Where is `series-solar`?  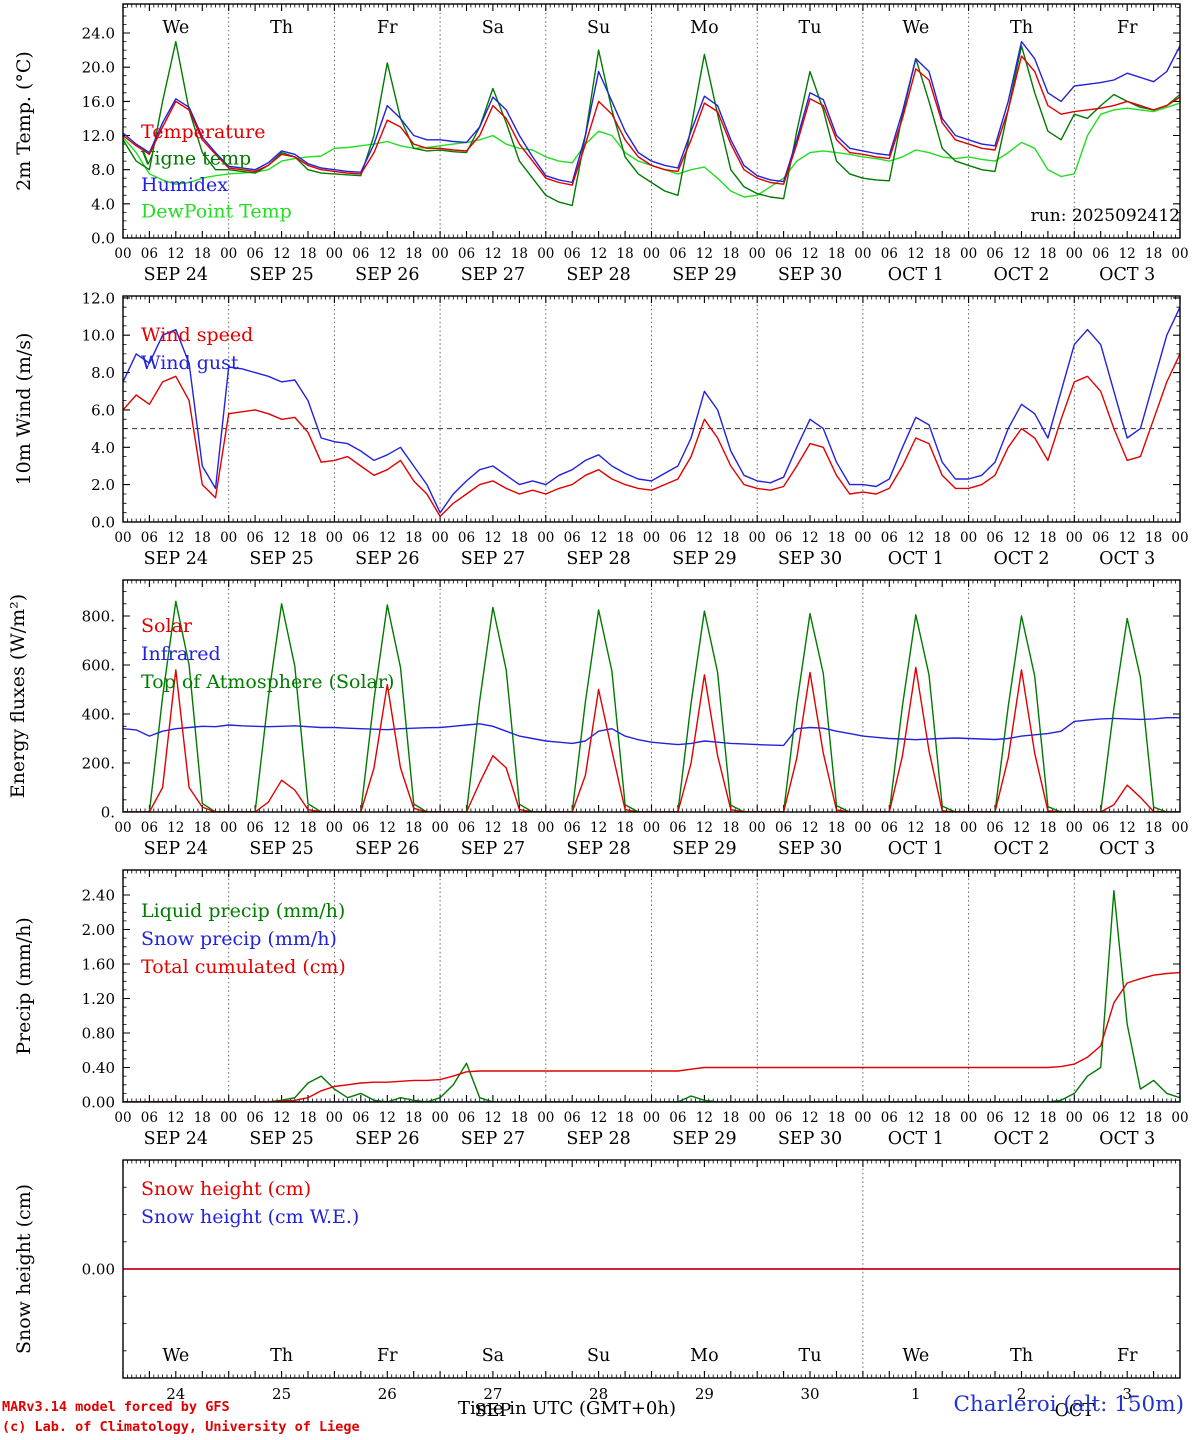
series-solar is located at coordinates (651, 739).